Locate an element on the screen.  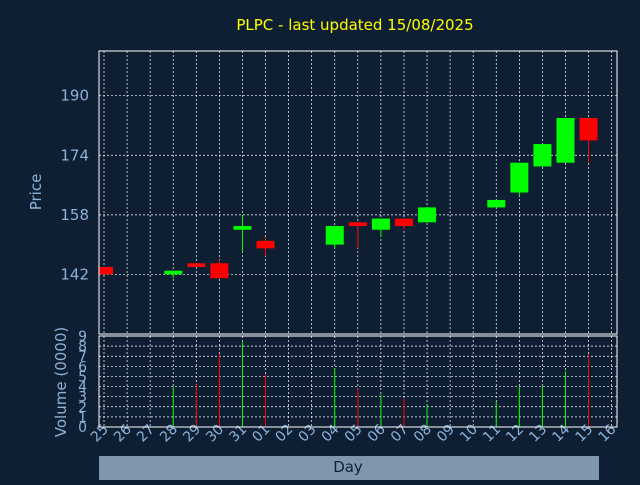
x-tick-label: 25 is located at coordinates (100, 434).